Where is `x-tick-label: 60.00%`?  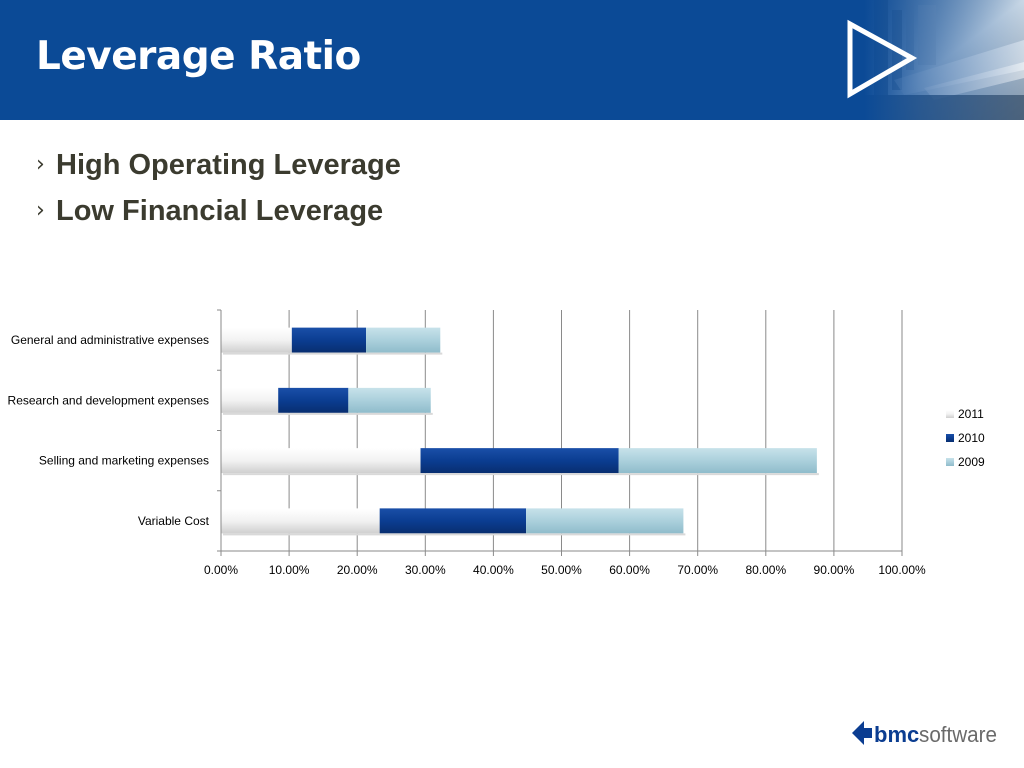
x-tick-label: 60.00% is located at coordinates (629, 570).